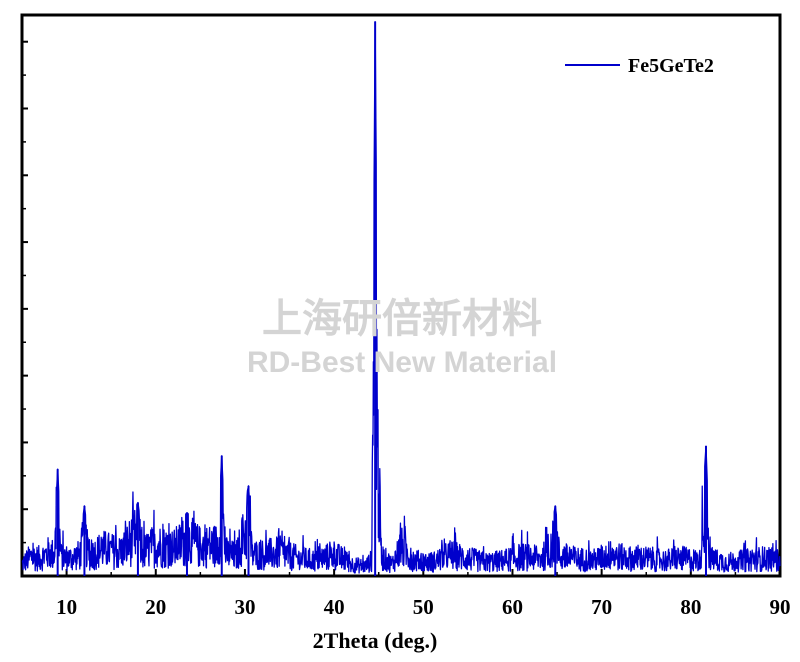 This screenshot has width=800, height=662. I want to click on watermark-en: RD-Best New Material, so click(402, 362).